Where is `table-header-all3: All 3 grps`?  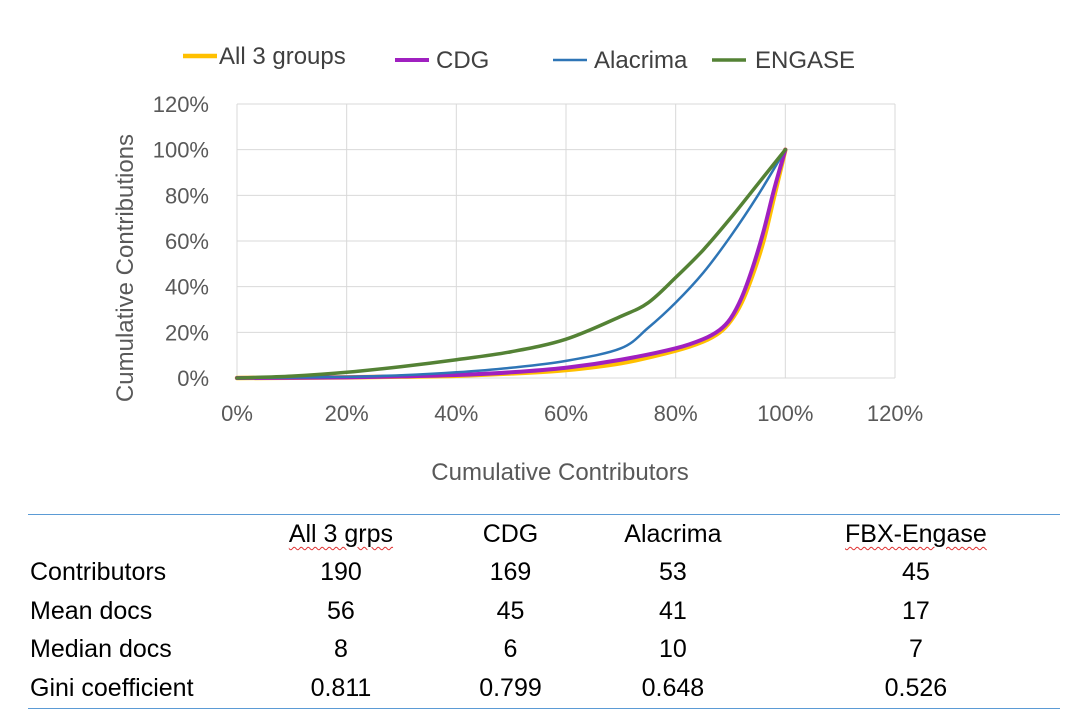 table-header-all3: All 3 grps is located at coordinates (341, 534).